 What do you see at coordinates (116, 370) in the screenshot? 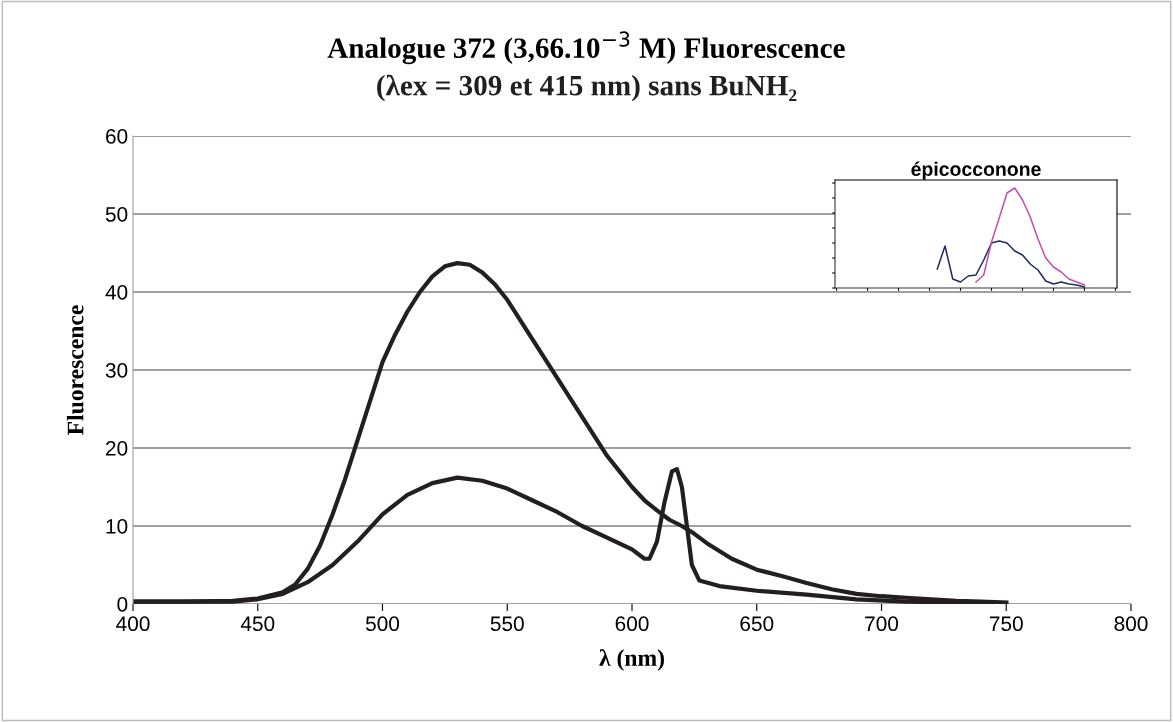
I see `y-tick-label: 30` at bounding box center [116, 370].